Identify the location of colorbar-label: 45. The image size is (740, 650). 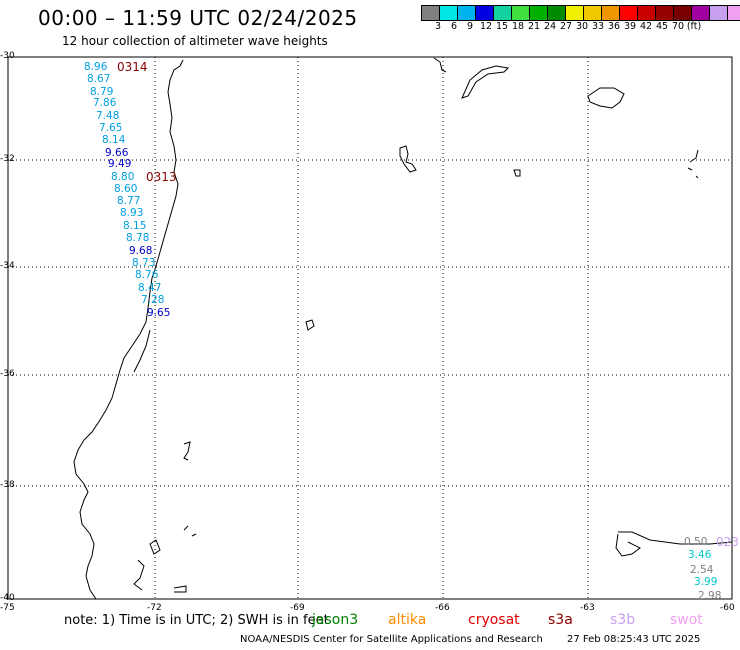
(662, 26).